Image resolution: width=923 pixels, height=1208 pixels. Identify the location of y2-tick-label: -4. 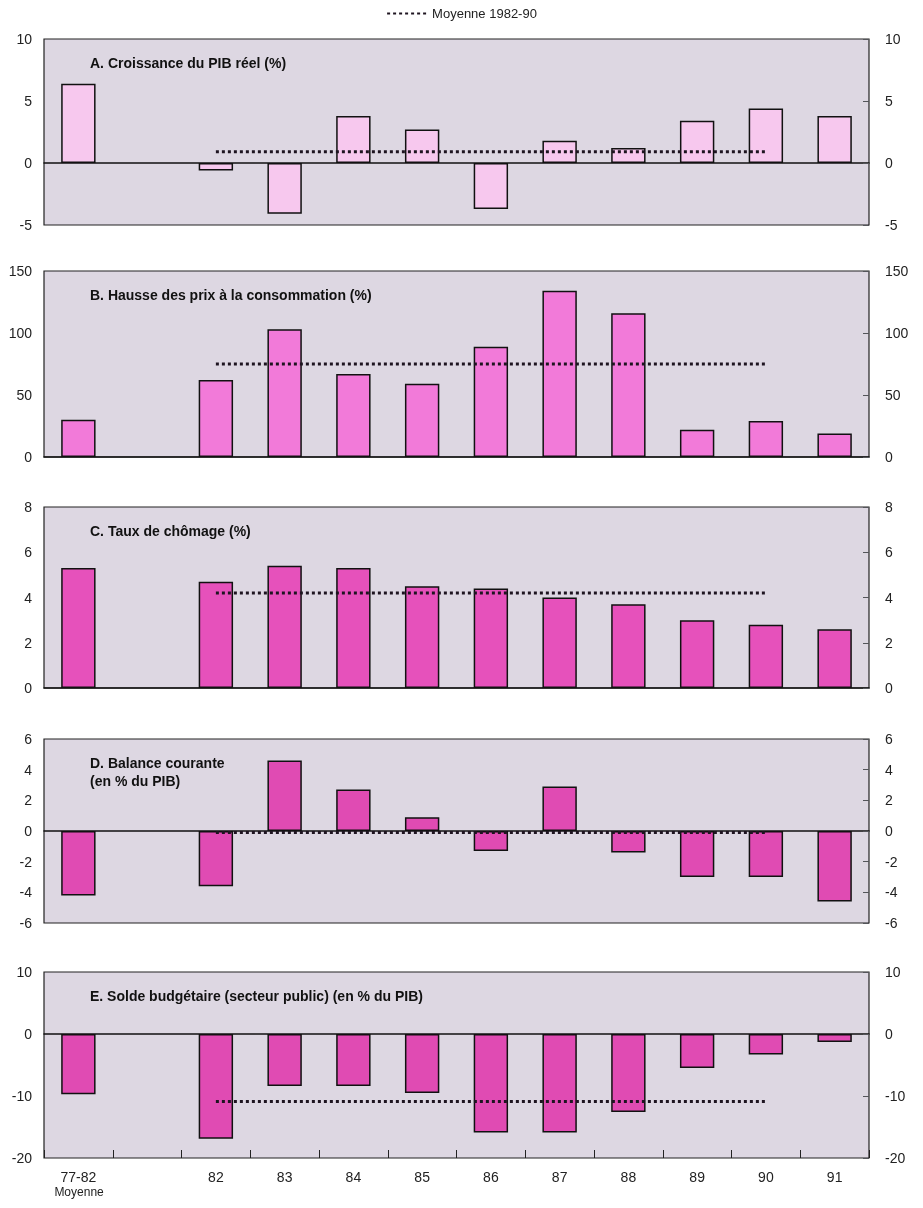
(891, 892).